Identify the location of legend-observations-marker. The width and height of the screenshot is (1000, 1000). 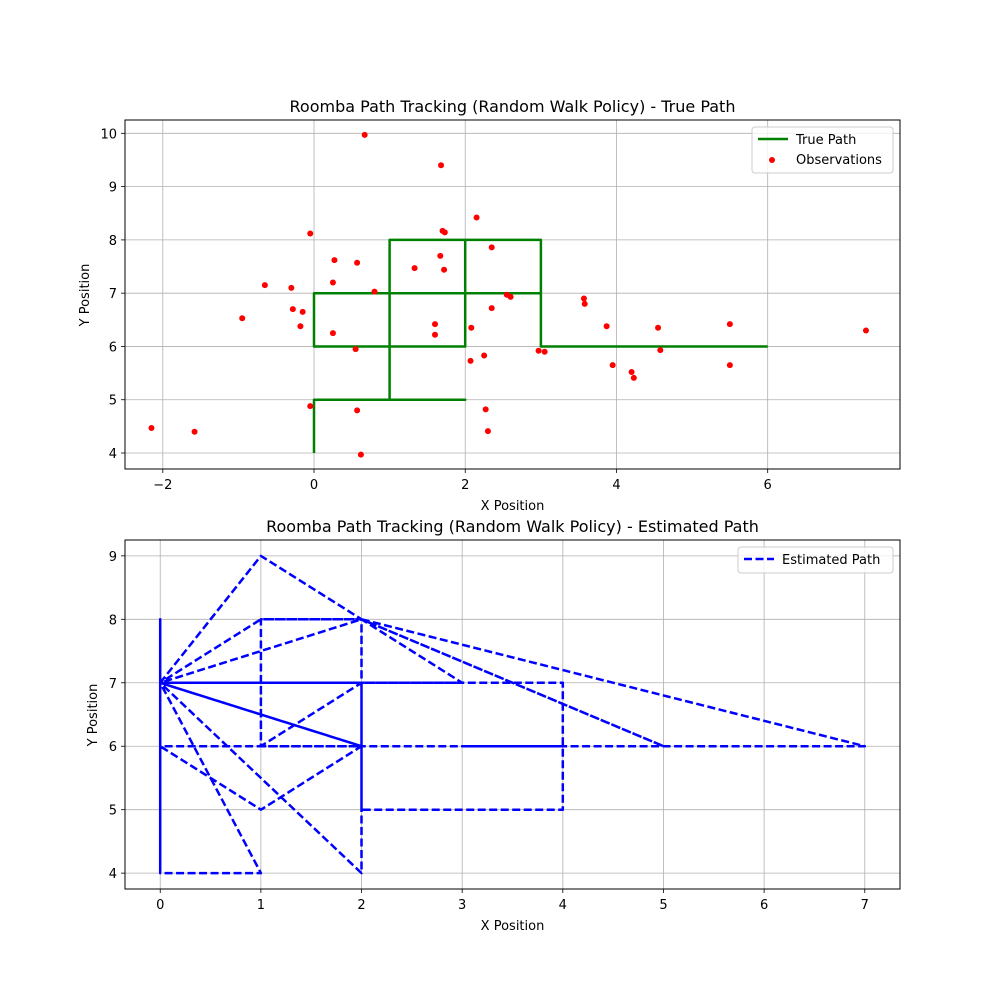
(772, 160).